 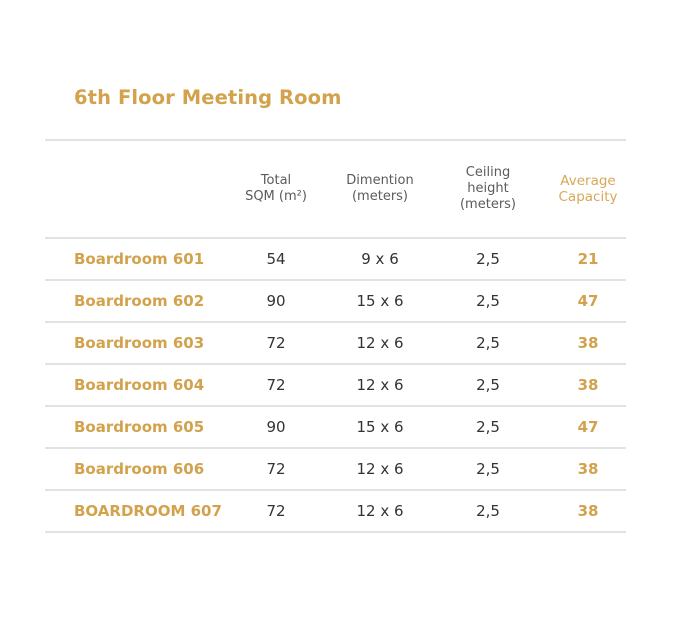 What do you see at coordinates (488, 188) in the screenshot?
I see `header-ceiling-height: Ceiling height (meters)` at bounding box center [488, 188].